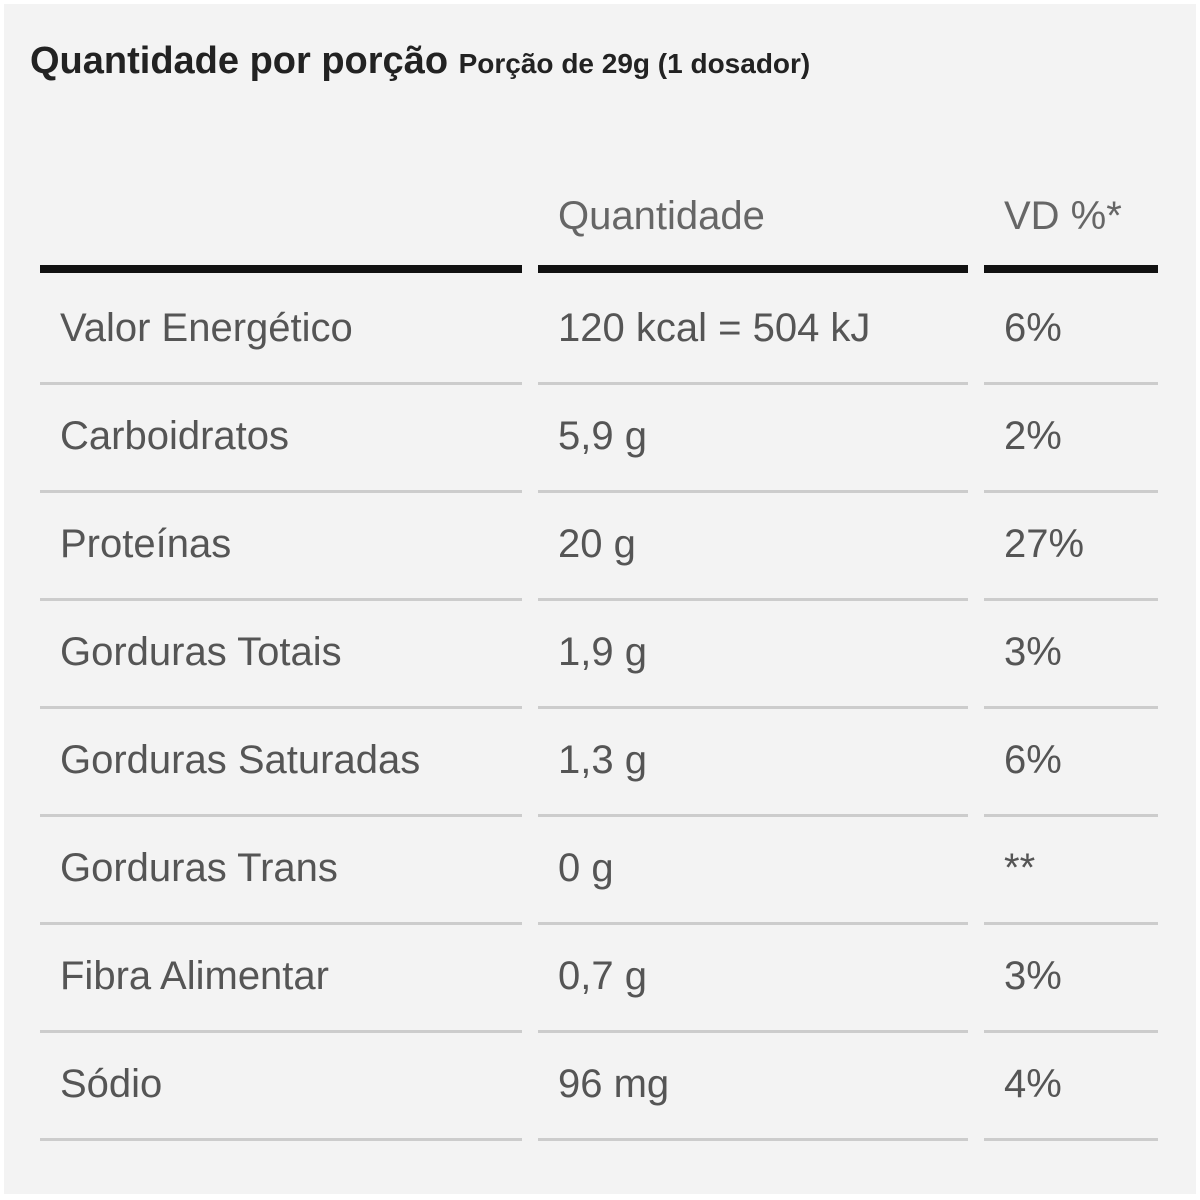  What do you see at coordinates (602, 652) in the screenshot?
I see `table-cell: 1,9 g` at bounding box center [602, 652].